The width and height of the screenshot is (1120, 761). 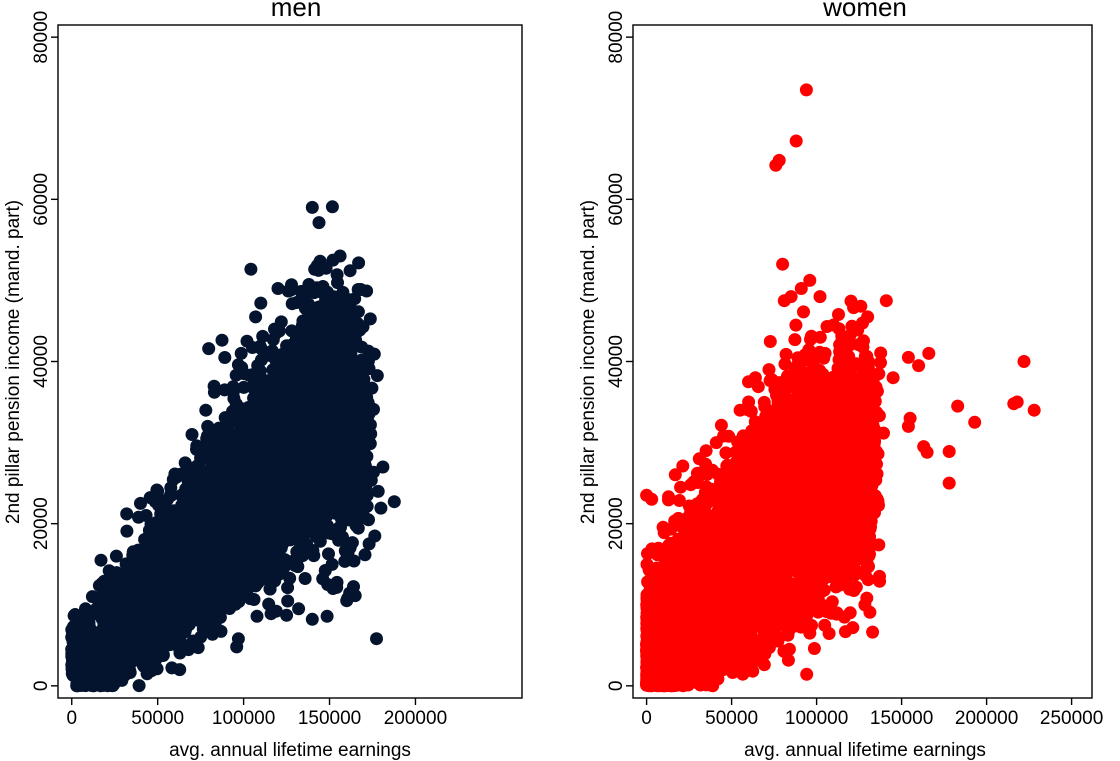 I want to click on men-panel-title: men, so click(x=296, y=11).